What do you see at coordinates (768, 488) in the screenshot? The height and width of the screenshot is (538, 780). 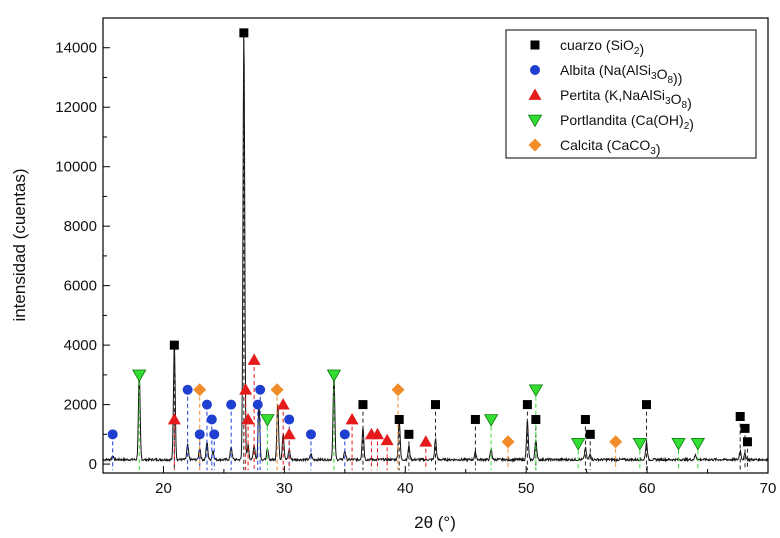 I see `x-tick-label: 70` at bounding box center [768, 488].